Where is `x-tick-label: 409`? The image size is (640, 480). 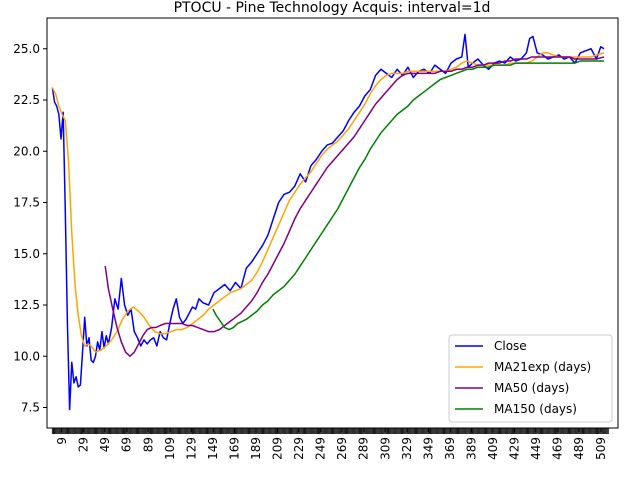 x-tick-label: 409 is located at coordinates (493, 448).